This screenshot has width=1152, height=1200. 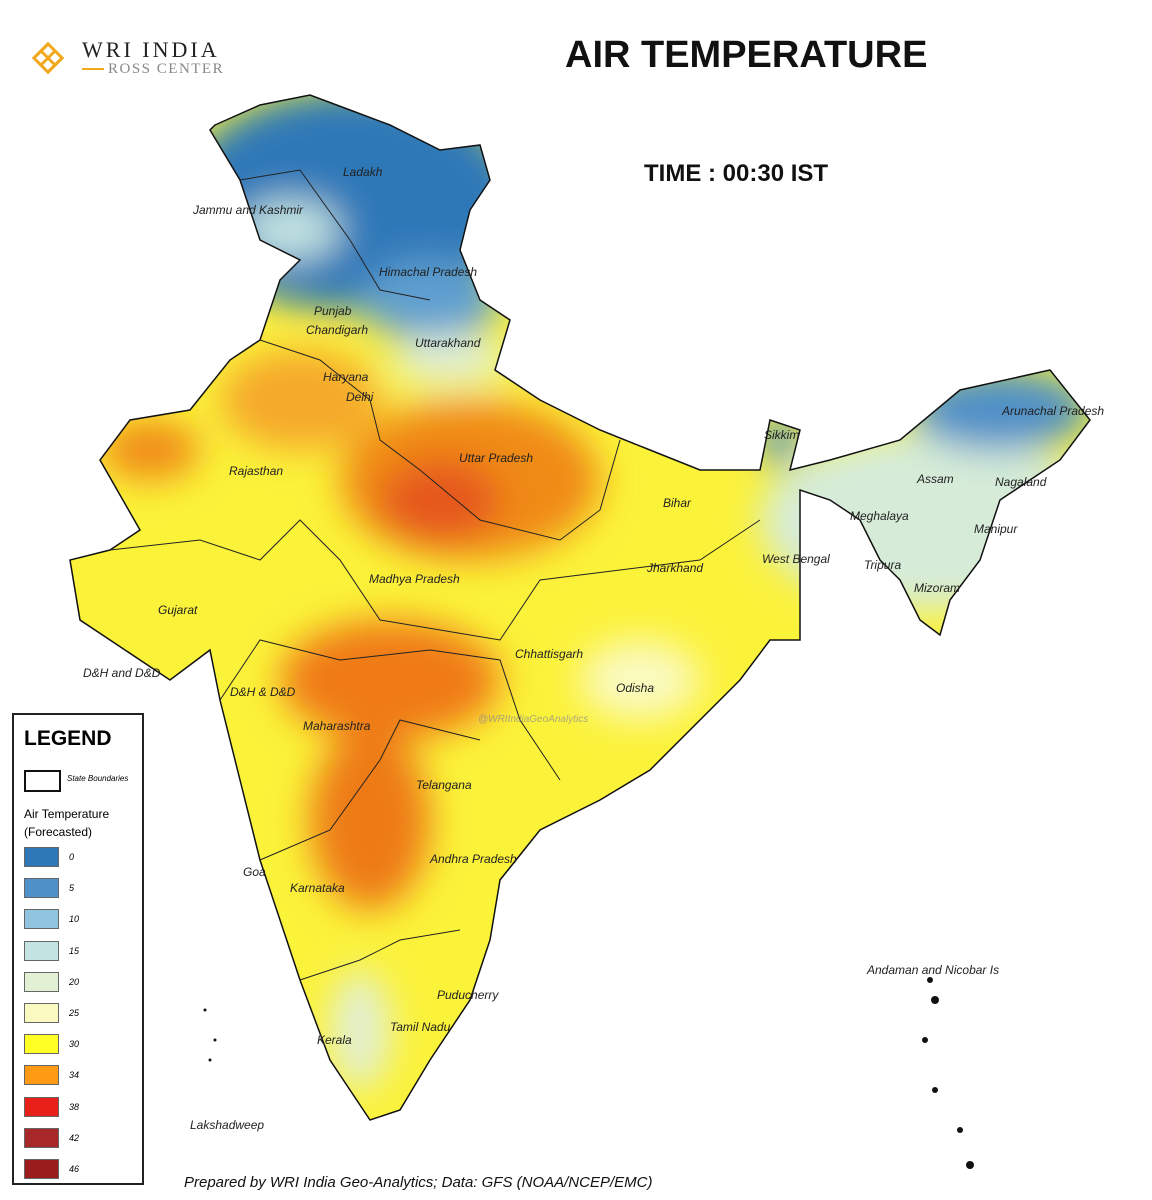 I want to click on state-label: Haryana, so click(x=346, y=377).